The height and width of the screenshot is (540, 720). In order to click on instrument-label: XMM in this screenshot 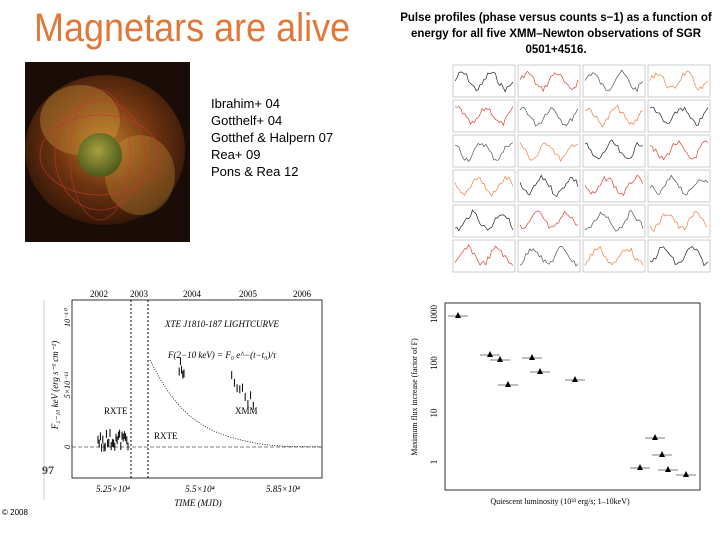, I will do `click(246, 411)`.